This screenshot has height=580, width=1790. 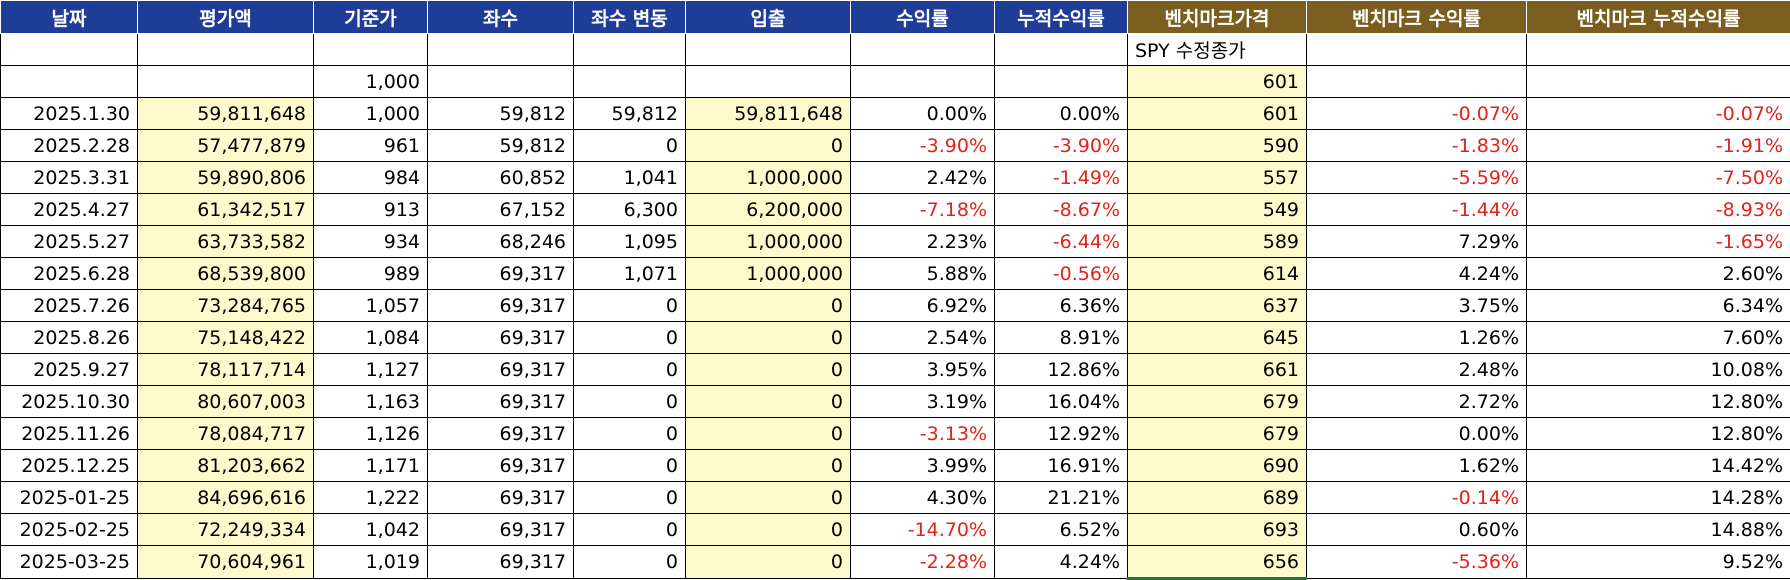 I want to click on value-cell: 59,890,806, so click(x=225, y=177).